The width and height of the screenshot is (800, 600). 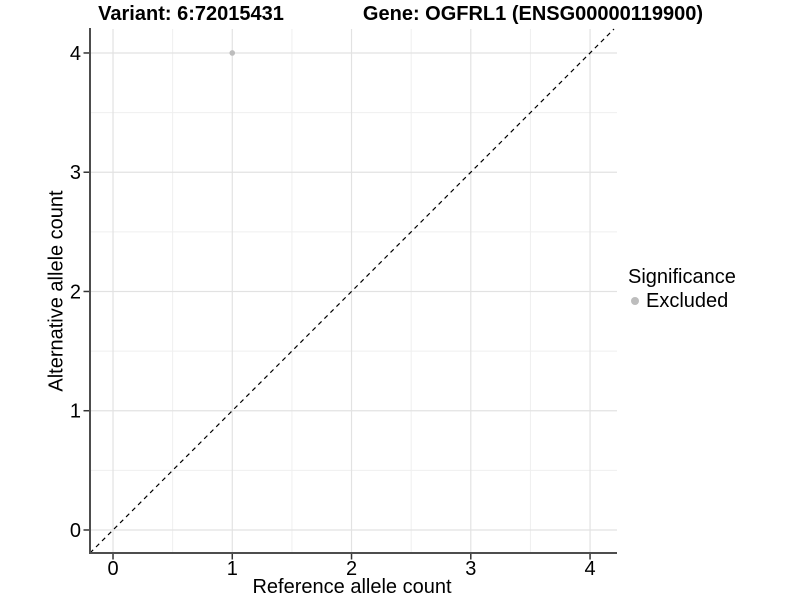 What do you see at coordinates (75, 531) in the screenshot?
I see `y-tick-label: 0` at bounding box center [75, 531].